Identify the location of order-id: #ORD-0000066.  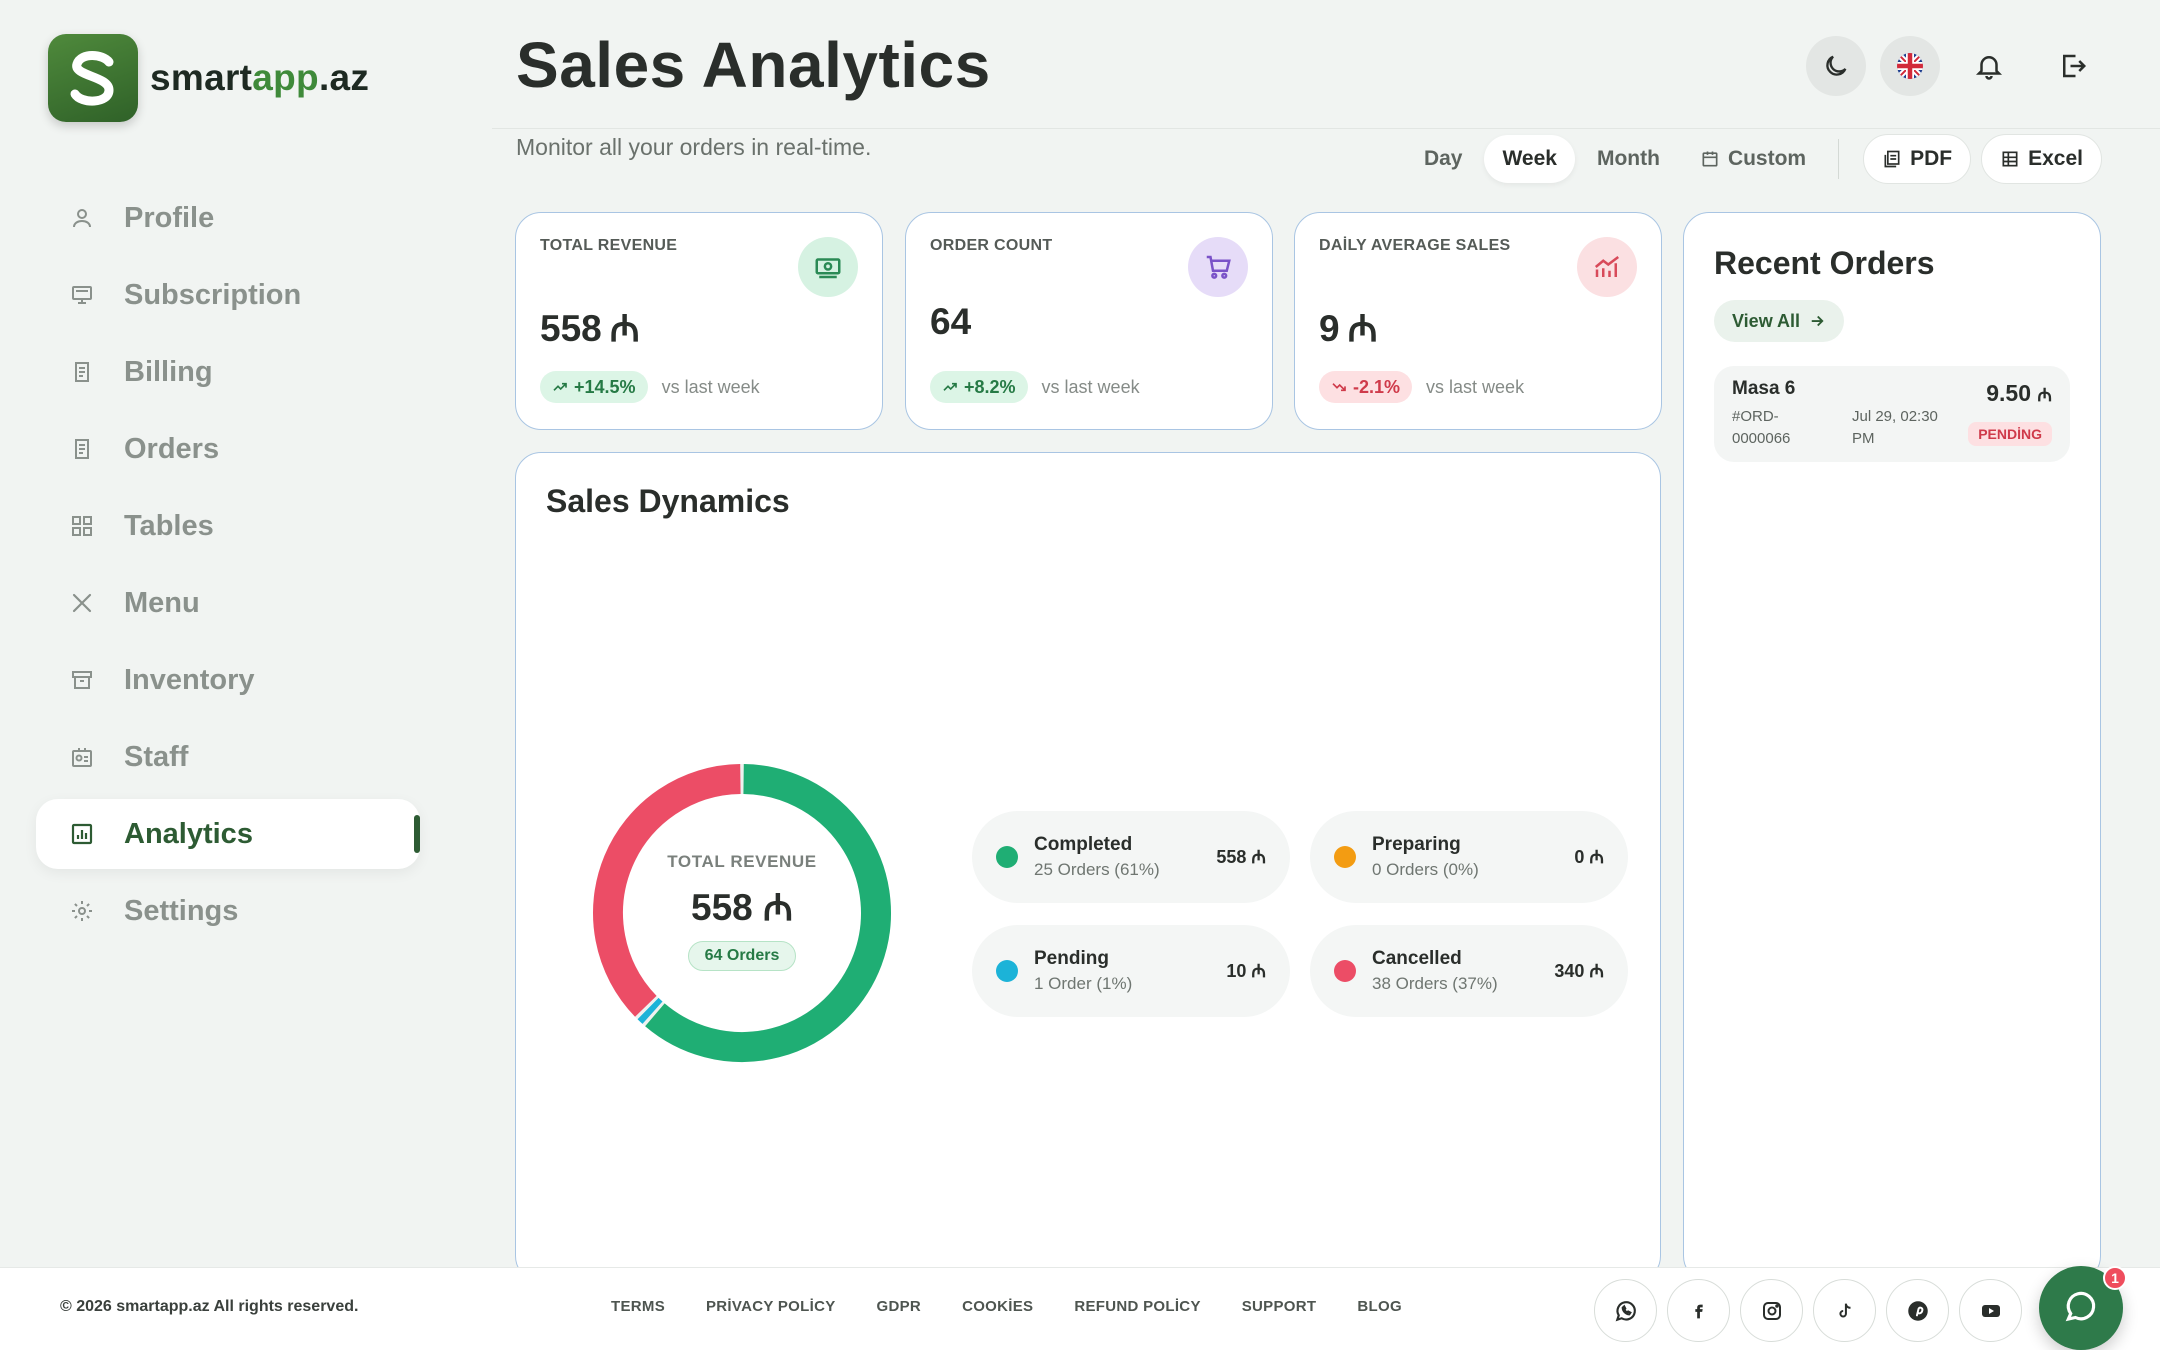
(1761, 427).